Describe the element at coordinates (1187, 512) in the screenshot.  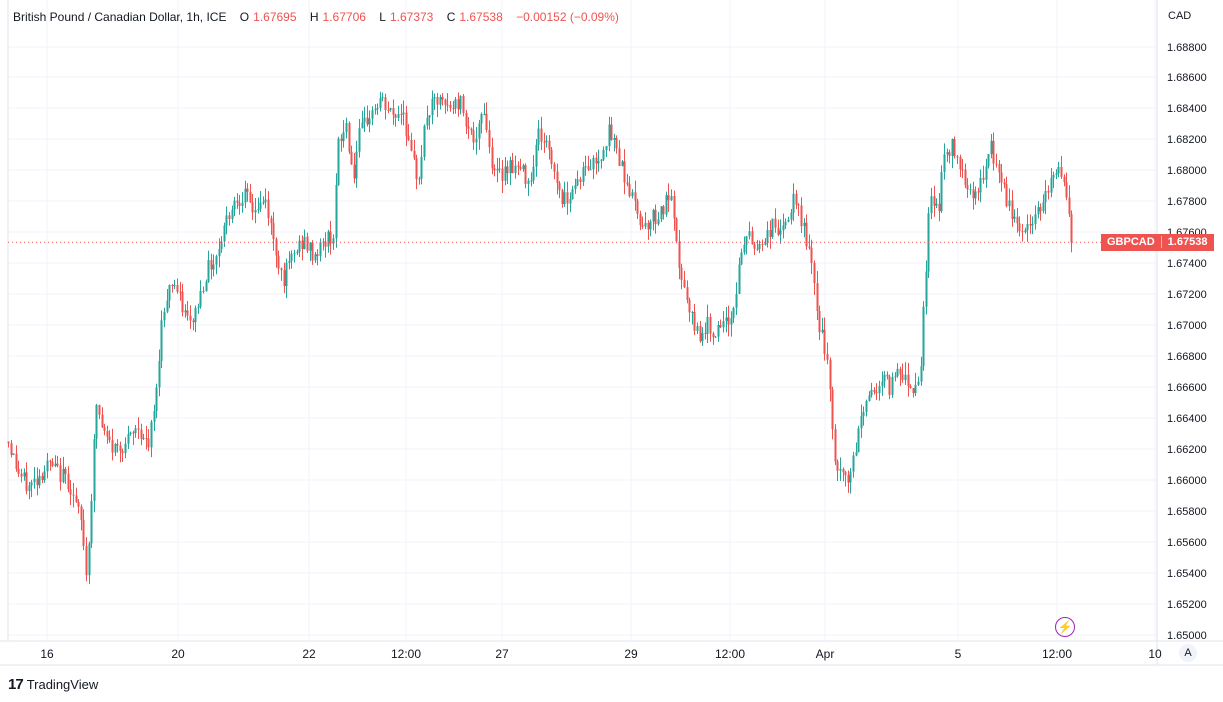
I see `y-tick-label: 1.65800` at that location.